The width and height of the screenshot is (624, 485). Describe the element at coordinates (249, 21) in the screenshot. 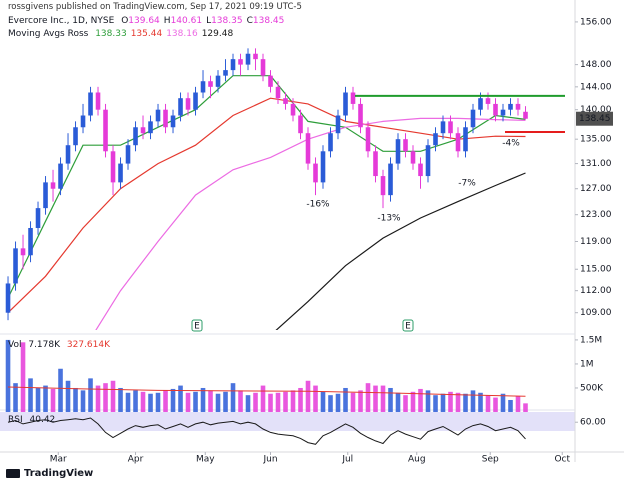

I see `ohlc-prefix: C` at that location.